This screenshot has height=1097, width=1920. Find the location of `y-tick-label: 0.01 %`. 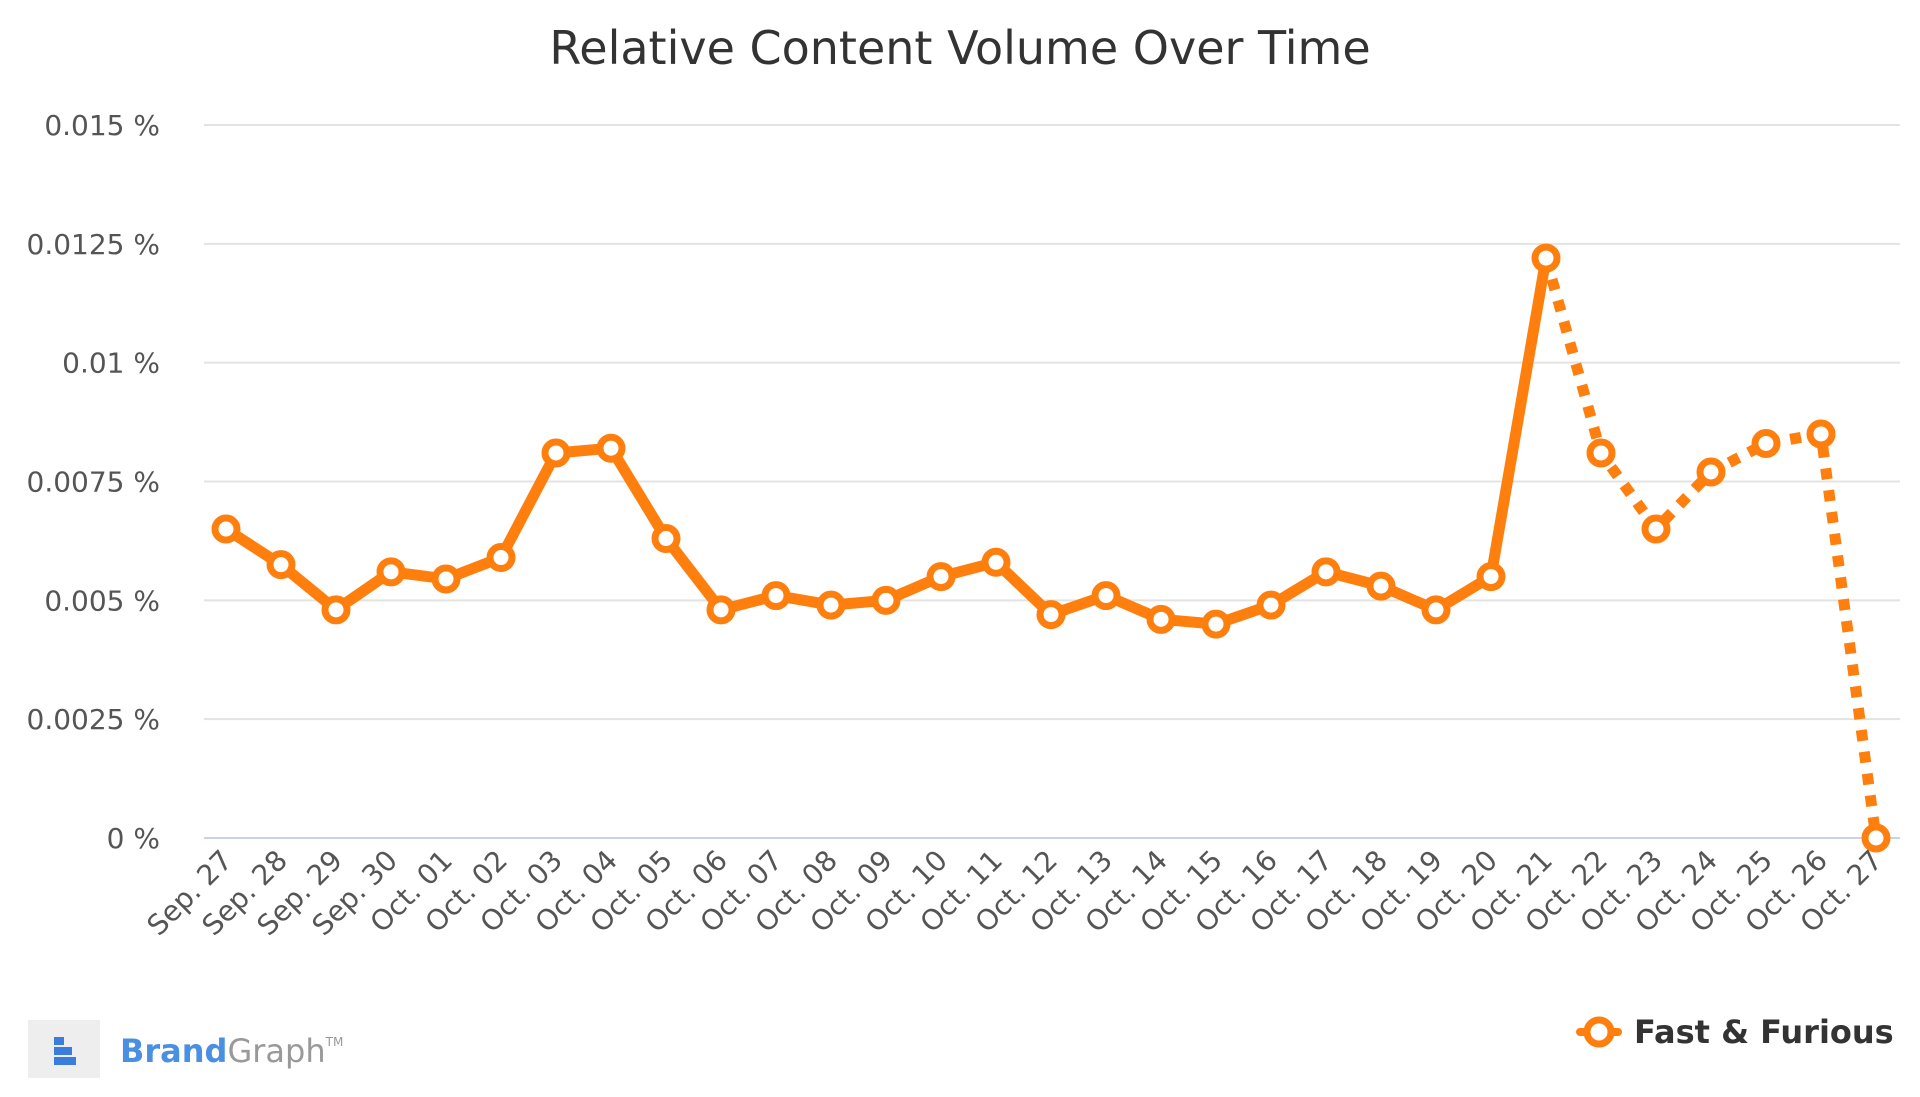

y-tick-label: 0.01 % is located at coordinates (111, 363).